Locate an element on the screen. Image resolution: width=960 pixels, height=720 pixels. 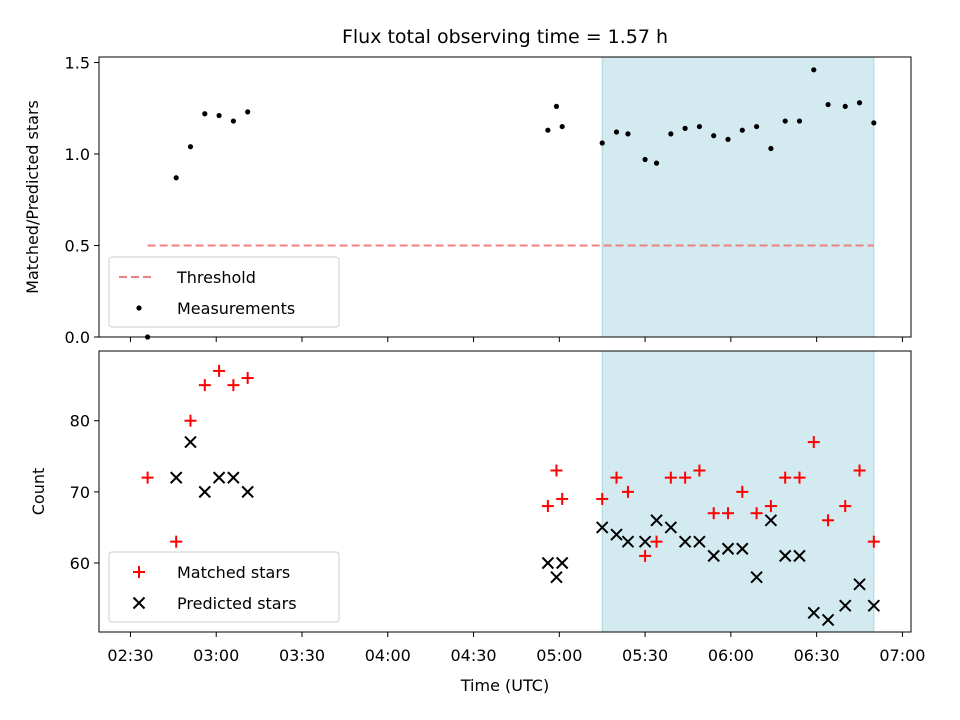
y-tick-label: 1.5 is located at coordinates (77, 62).